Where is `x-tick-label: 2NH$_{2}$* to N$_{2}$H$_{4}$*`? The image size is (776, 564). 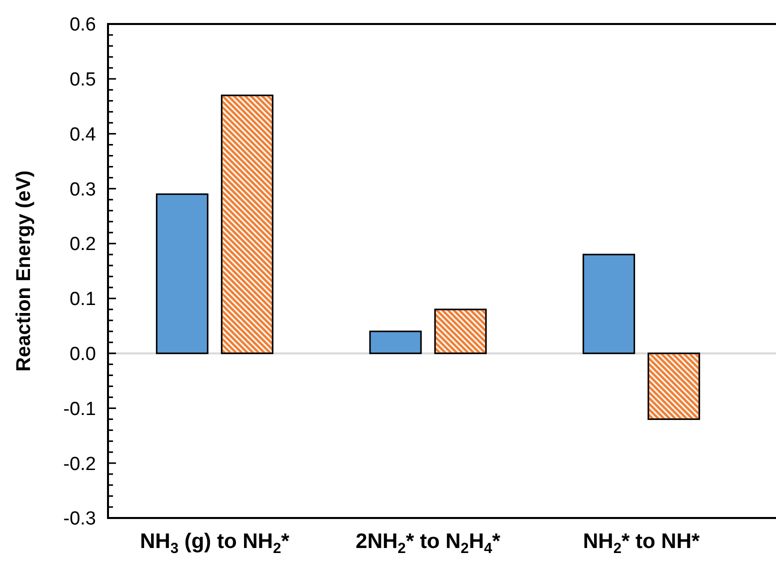 x-tick-label: 2NH$_{2}$* to N$_{2}$H$_{4}$* is located at coordinates (429, 543).